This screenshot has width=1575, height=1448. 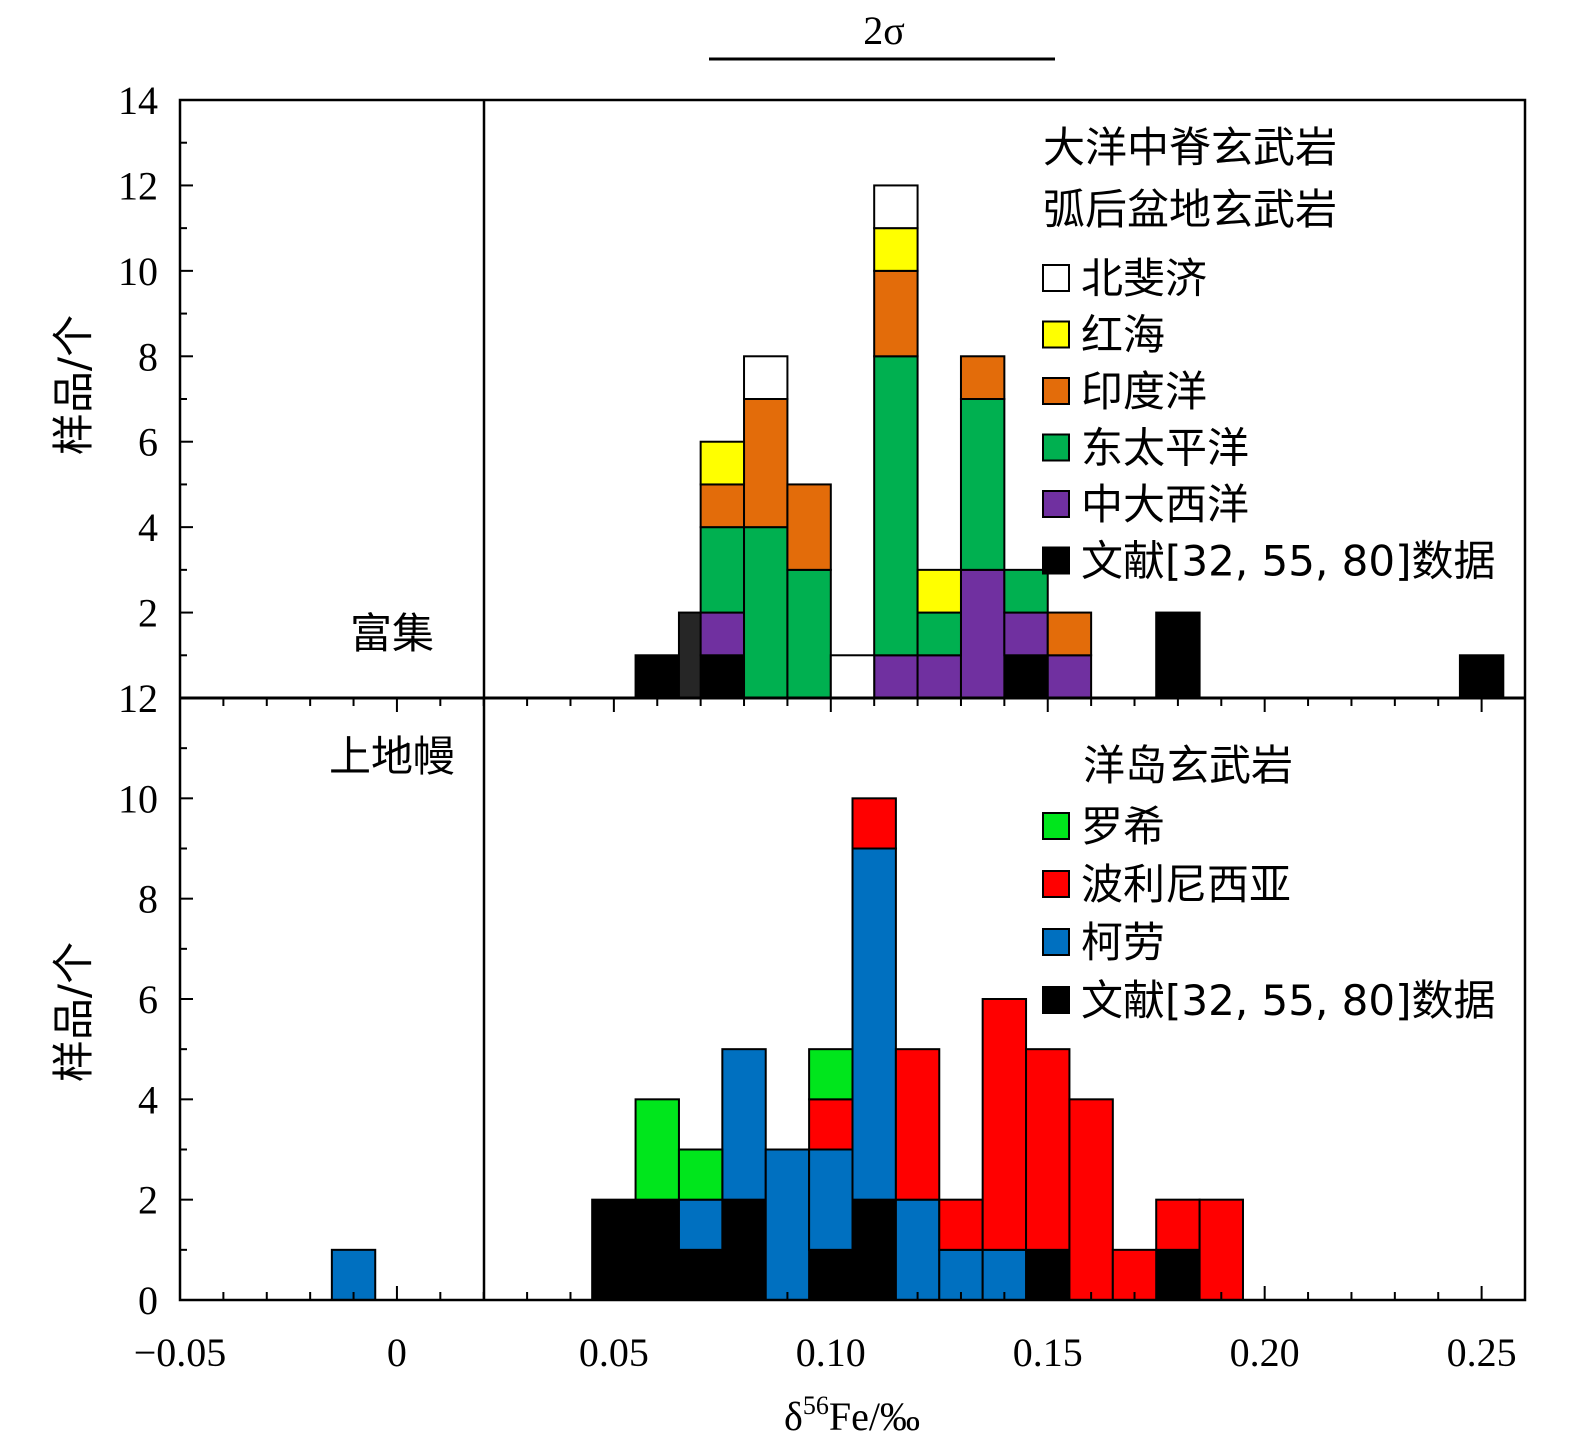 I want to click on bottom-y-axis-title: 样品/个, so click(x=73, y=1012).